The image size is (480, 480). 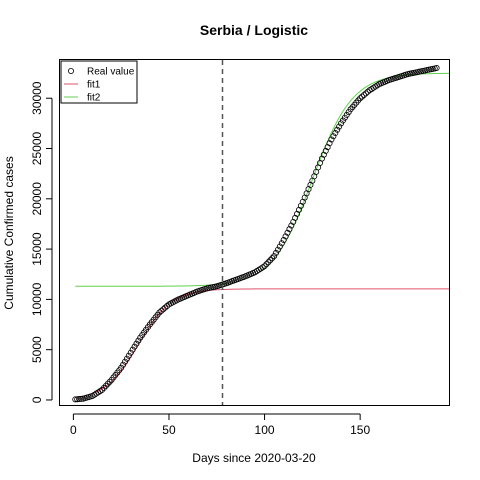 I want to click on y-tick-label: 20000, so click(x=37, y=199).